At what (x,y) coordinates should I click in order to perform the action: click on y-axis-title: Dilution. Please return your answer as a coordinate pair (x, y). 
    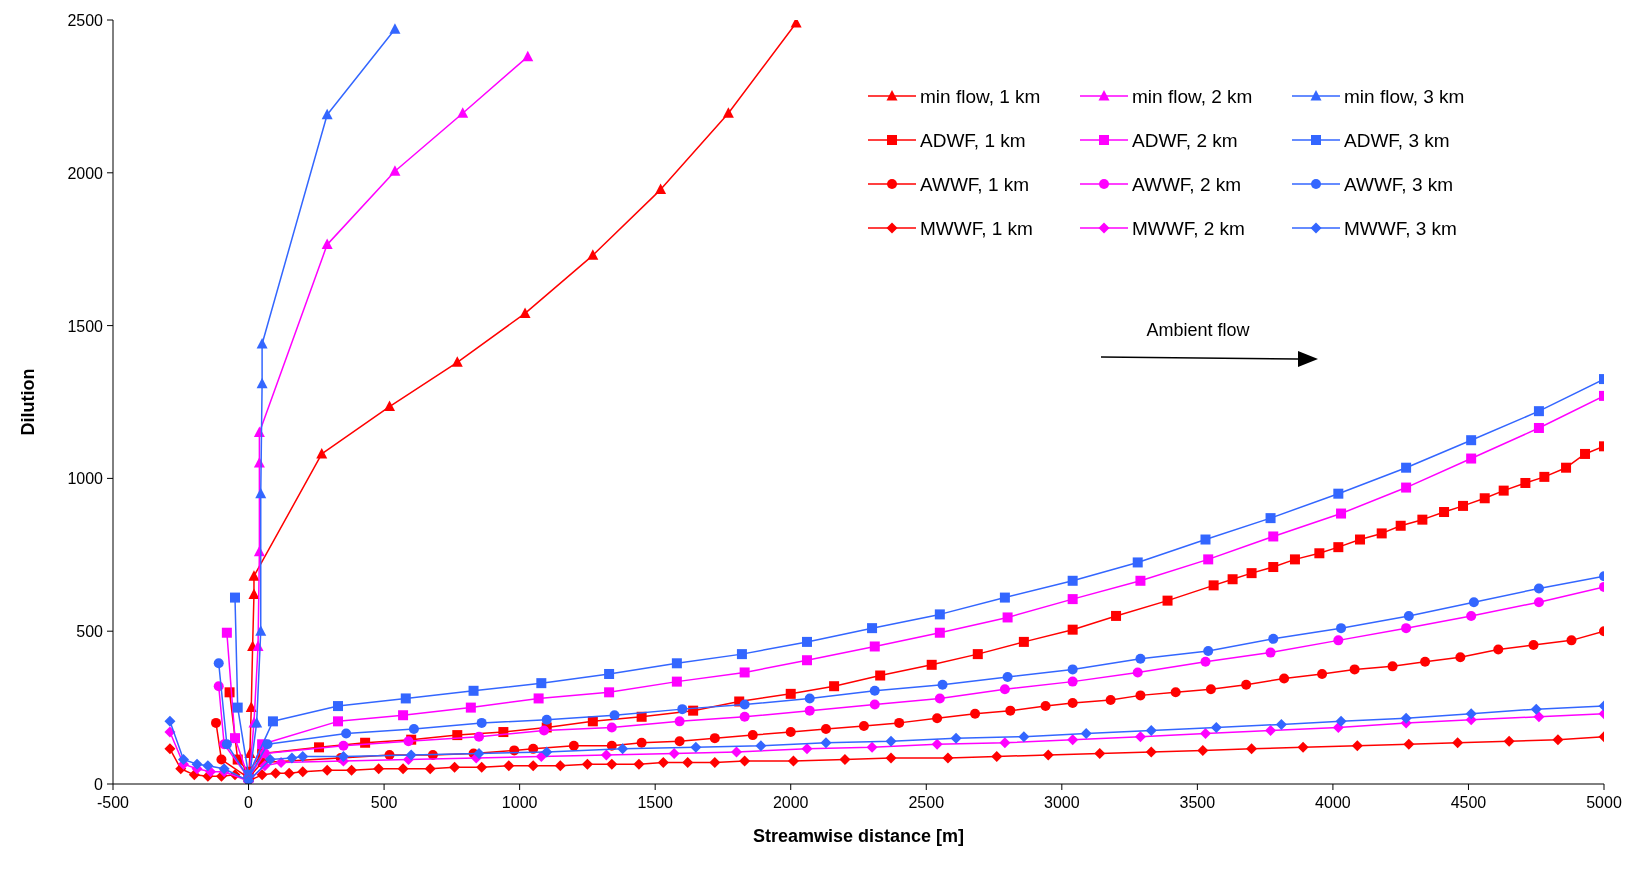
    Looking at the image, I should click on (28, 402).